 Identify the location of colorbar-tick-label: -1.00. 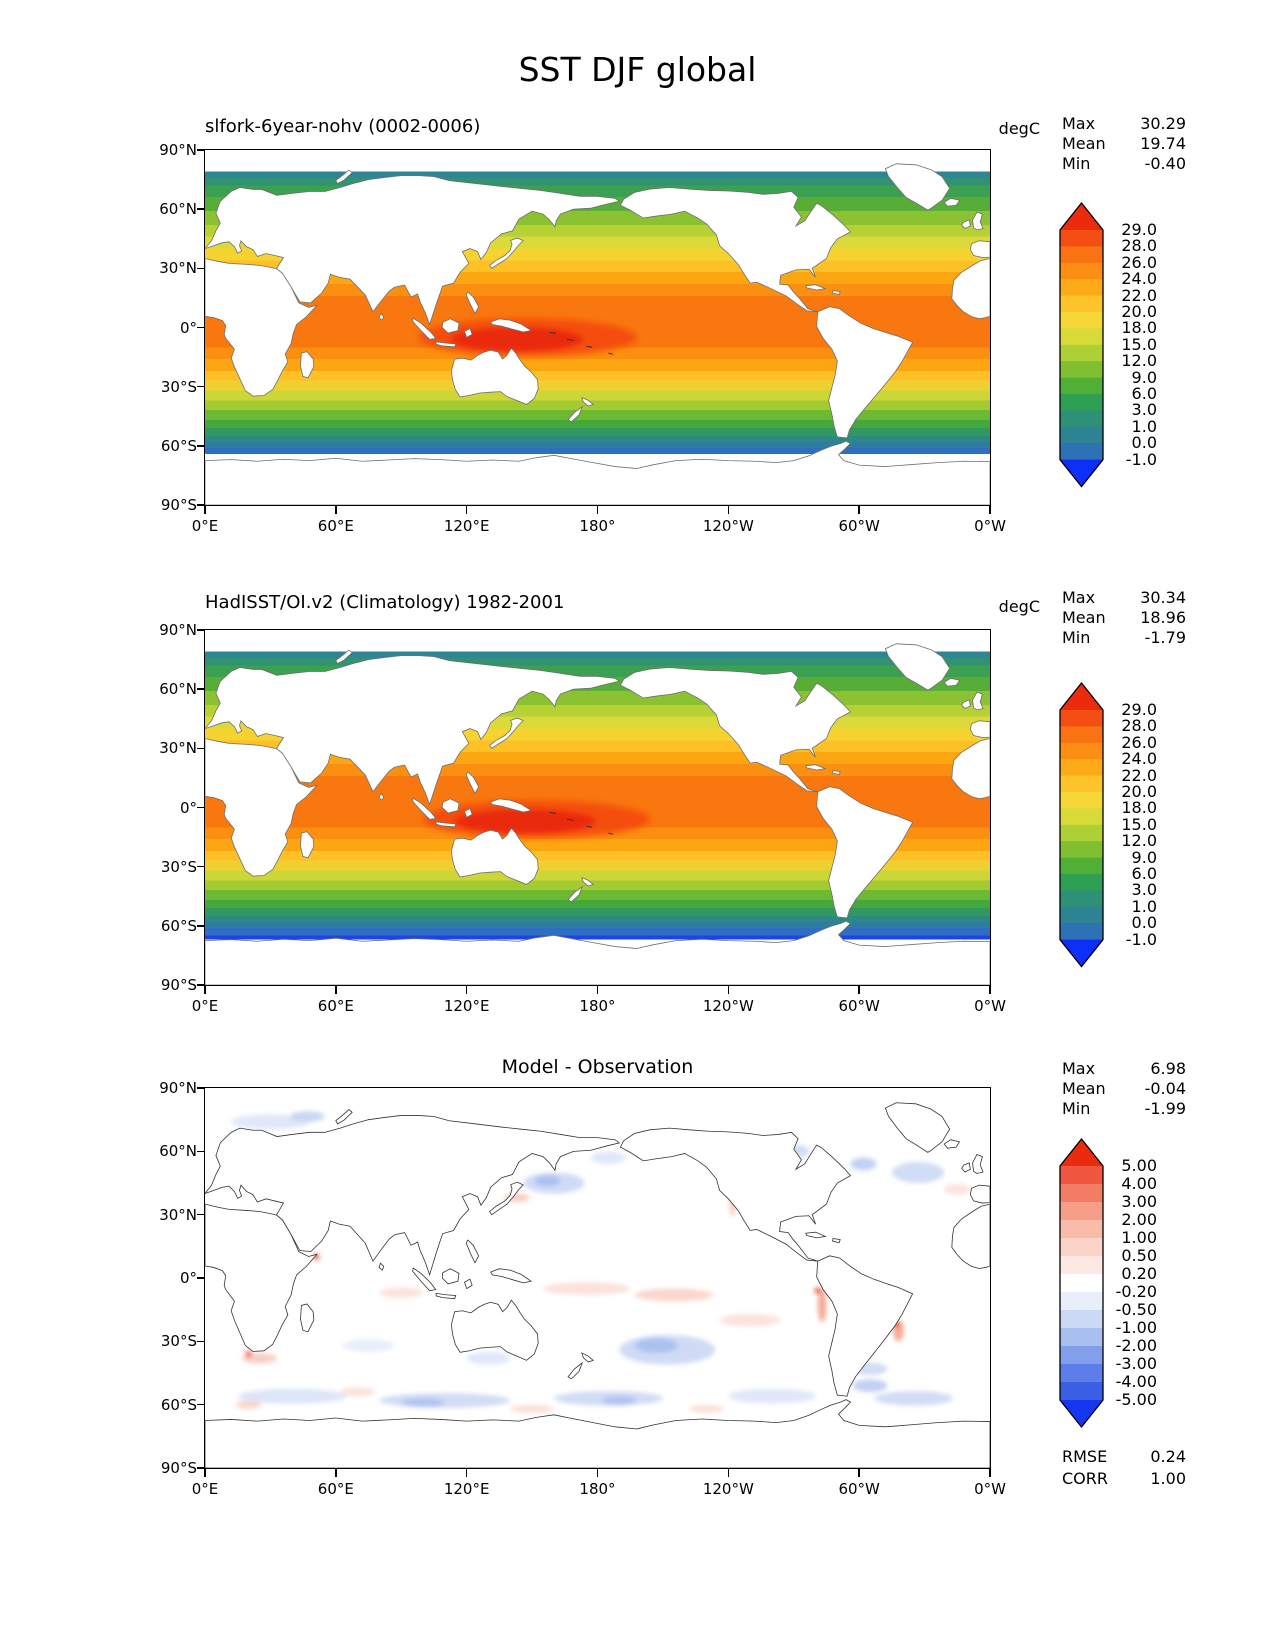
(1136, 1327).